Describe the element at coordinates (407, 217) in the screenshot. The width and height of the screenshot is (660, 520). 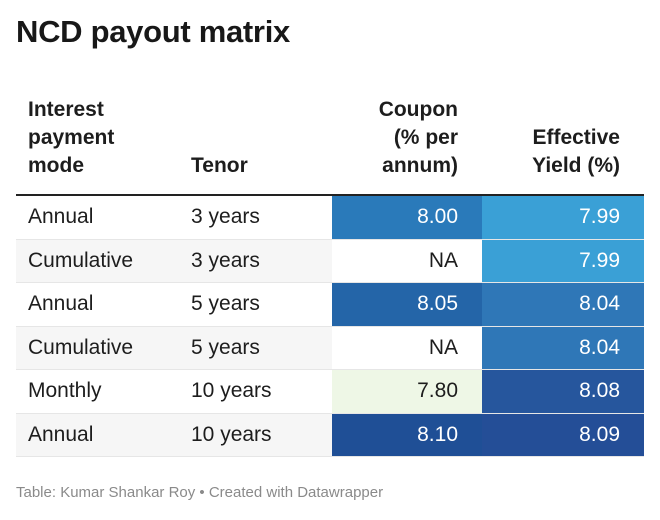
I see `cell-coupon: 8.00` at that location.